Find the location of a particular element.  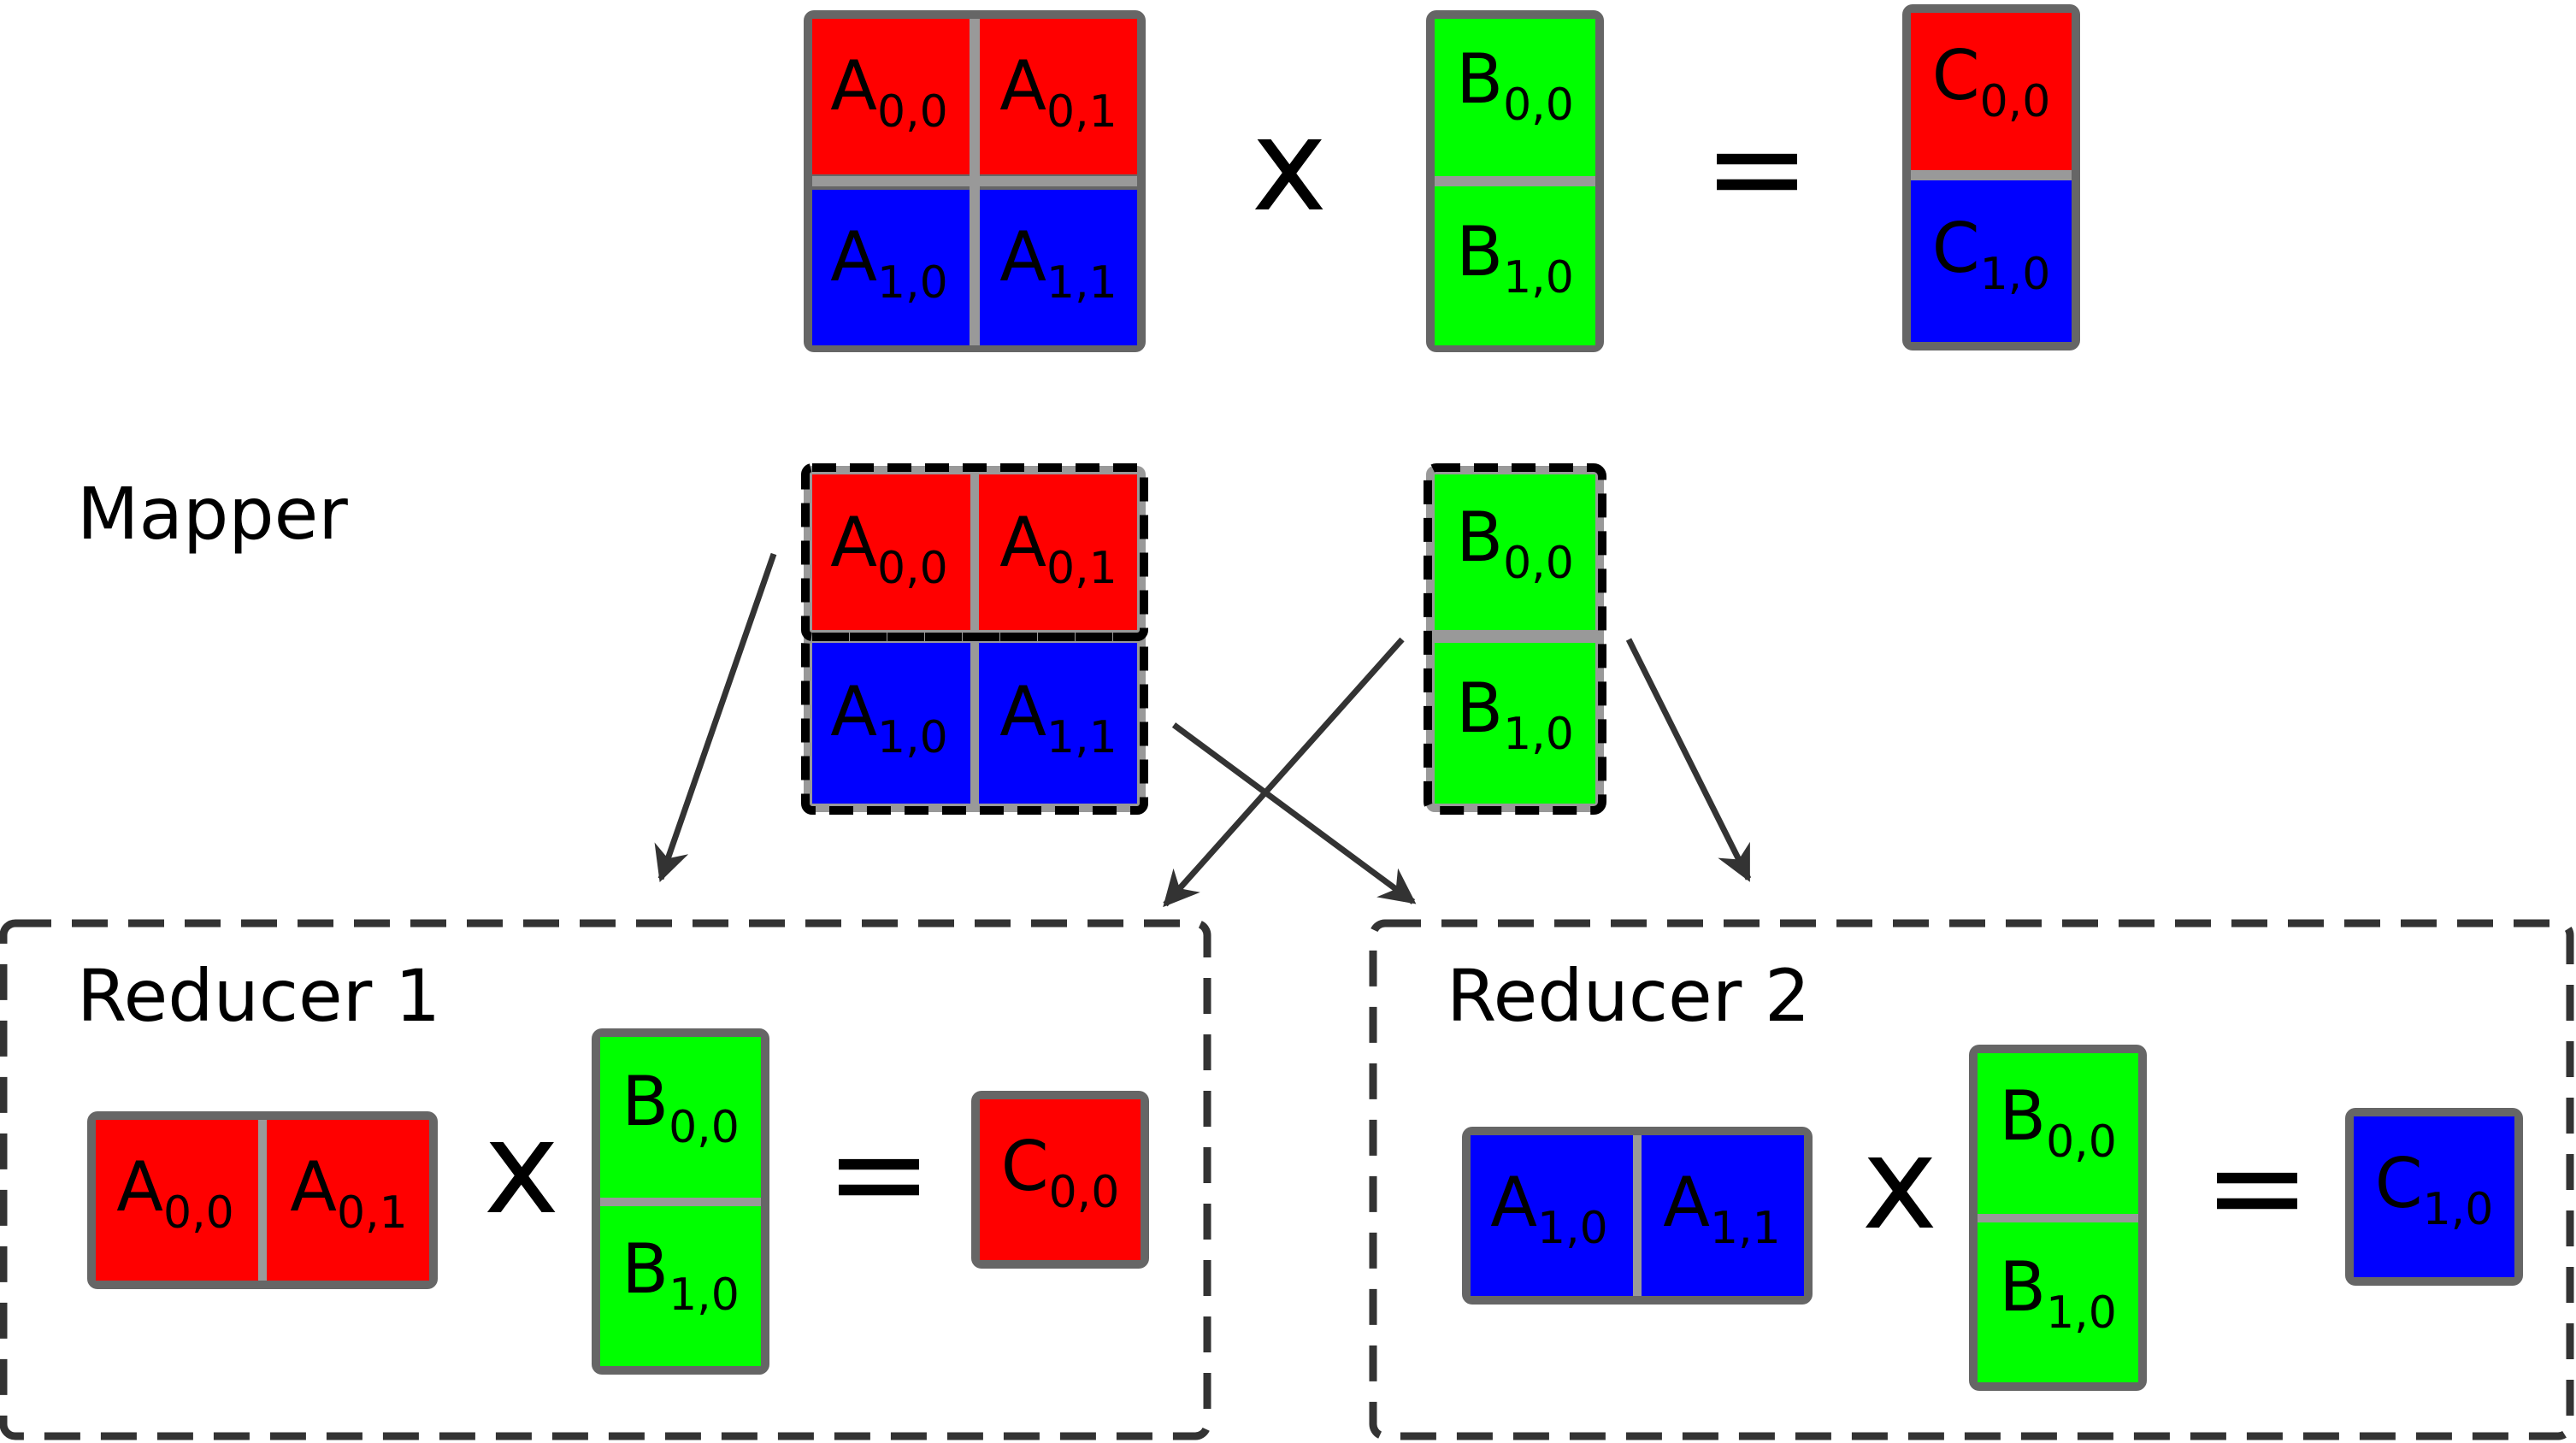

reducer-1-matrix-b: B0,0 B1,0 is located at coordinates (680, 1201).